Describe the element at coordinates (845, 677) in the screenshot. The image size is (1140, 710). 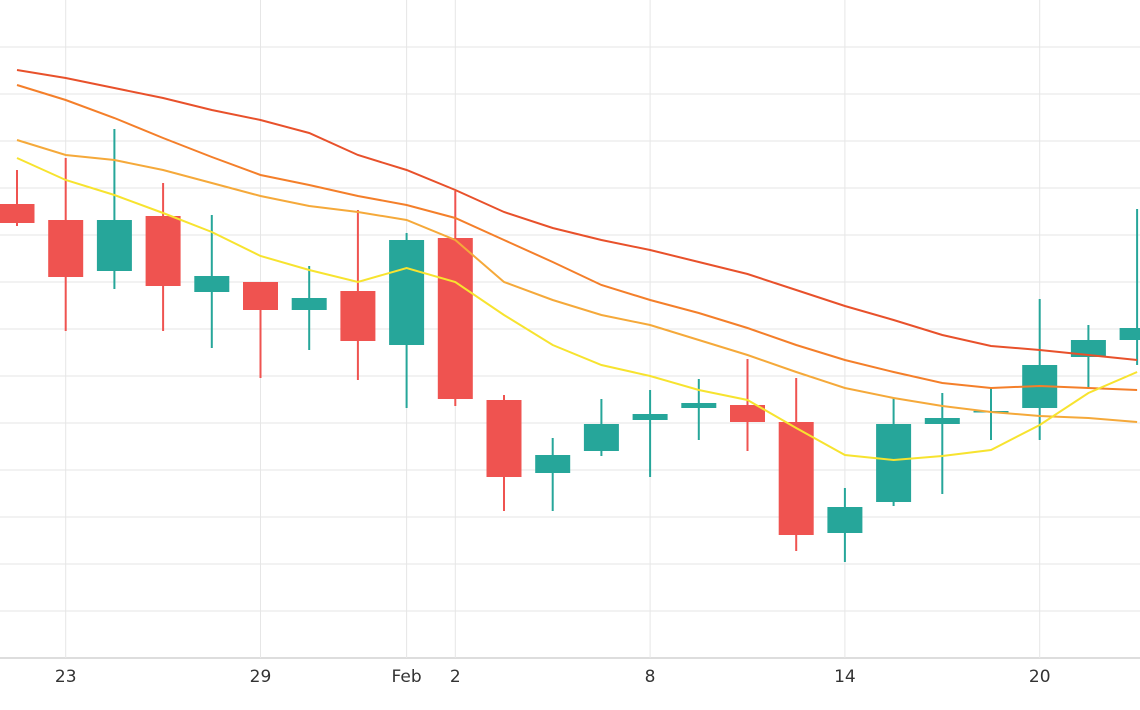
I see `x-tick-label: 14` at that location.